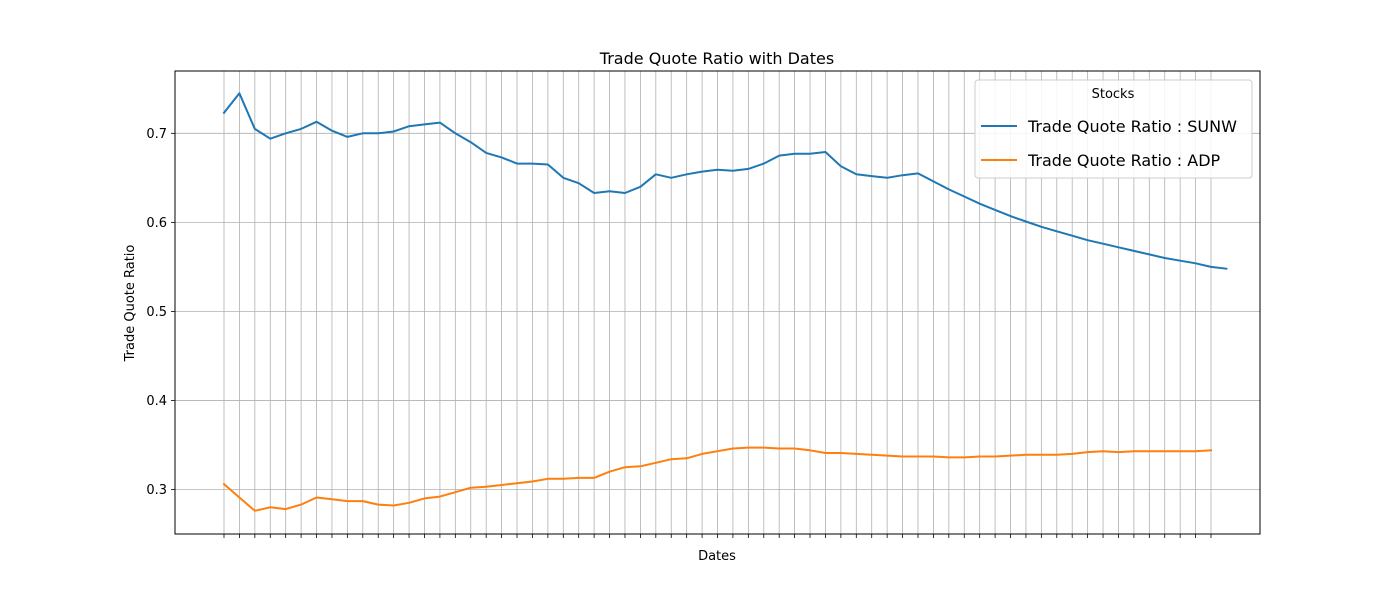 The image size is (1400, 600). What do you see at coordinates (717, 536) in the screenshot?
I see `x-axis-ticks` at bounding box center [717, 536].